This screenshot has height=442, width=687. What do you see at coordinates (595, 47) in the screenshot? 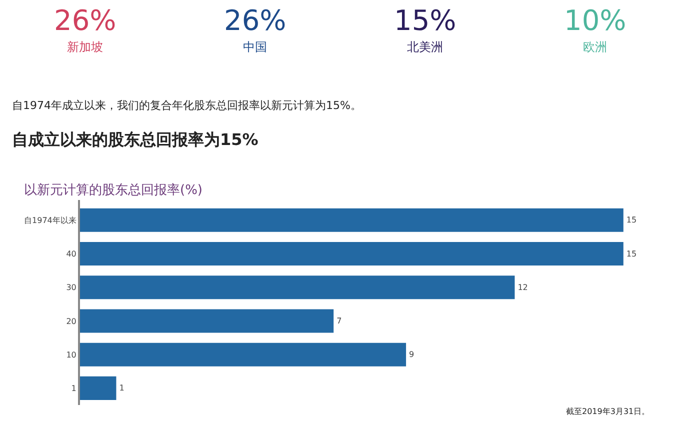
I see `category-label: 欧洲` at bounding box center [595, 47].